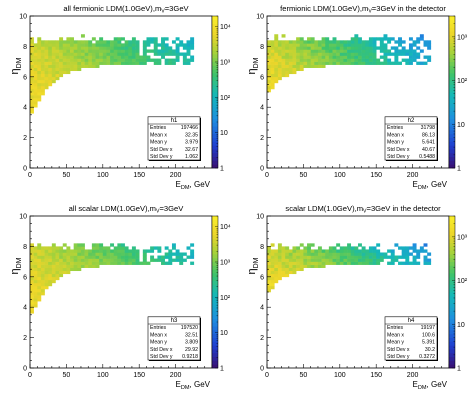  What do you see at coordinates (428, 150) in the screenshot?
I see `stats-value: 40.67` at bounding box center [428, 150].